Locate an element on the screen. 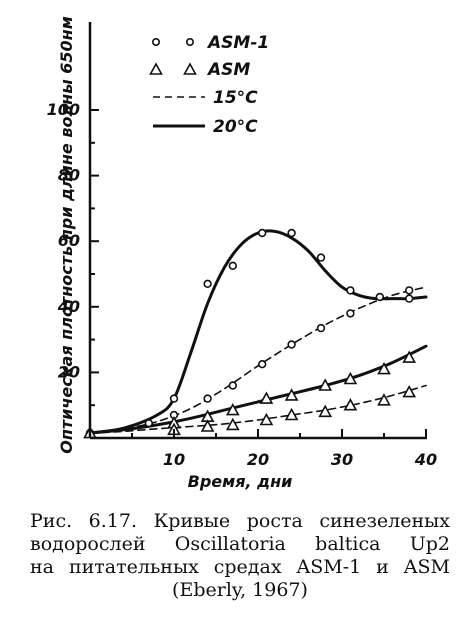 The width and height of the screenshot is (468, 628). legend: ASM-1 ASM 15°C 20°C is located at coordinates (209, 85).